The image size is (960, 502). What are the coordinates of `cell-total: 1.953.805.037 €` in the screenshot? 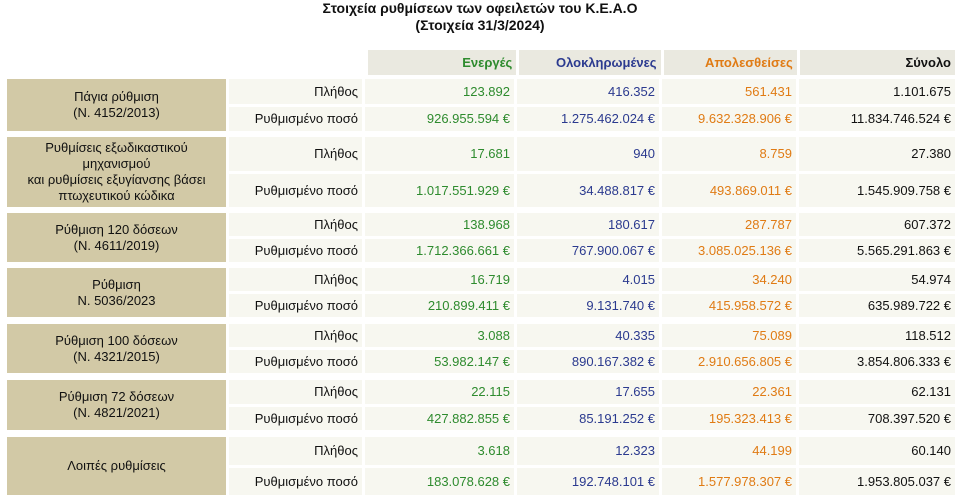 It's located at (877, 481).